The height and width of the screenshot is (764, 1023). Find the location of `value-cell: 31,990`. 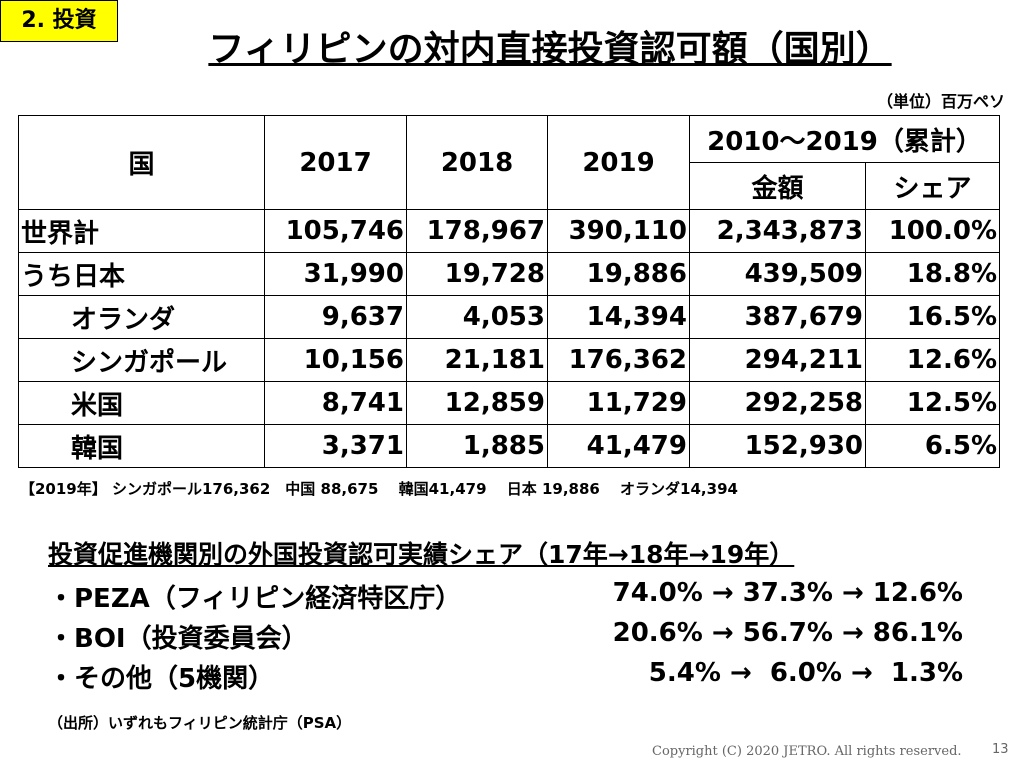

value-cell: 31,990 is located at coordinates (335, 274).